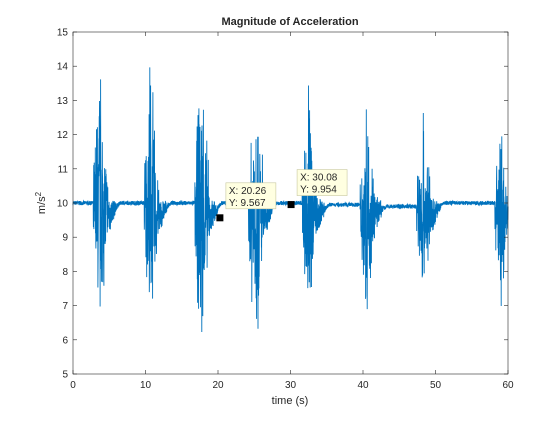 The width and height of the screenshot is (560, 425). Describe the element at coordinates (65, 306) in the screenshot. I see `y-tick-label: 7` at that location.